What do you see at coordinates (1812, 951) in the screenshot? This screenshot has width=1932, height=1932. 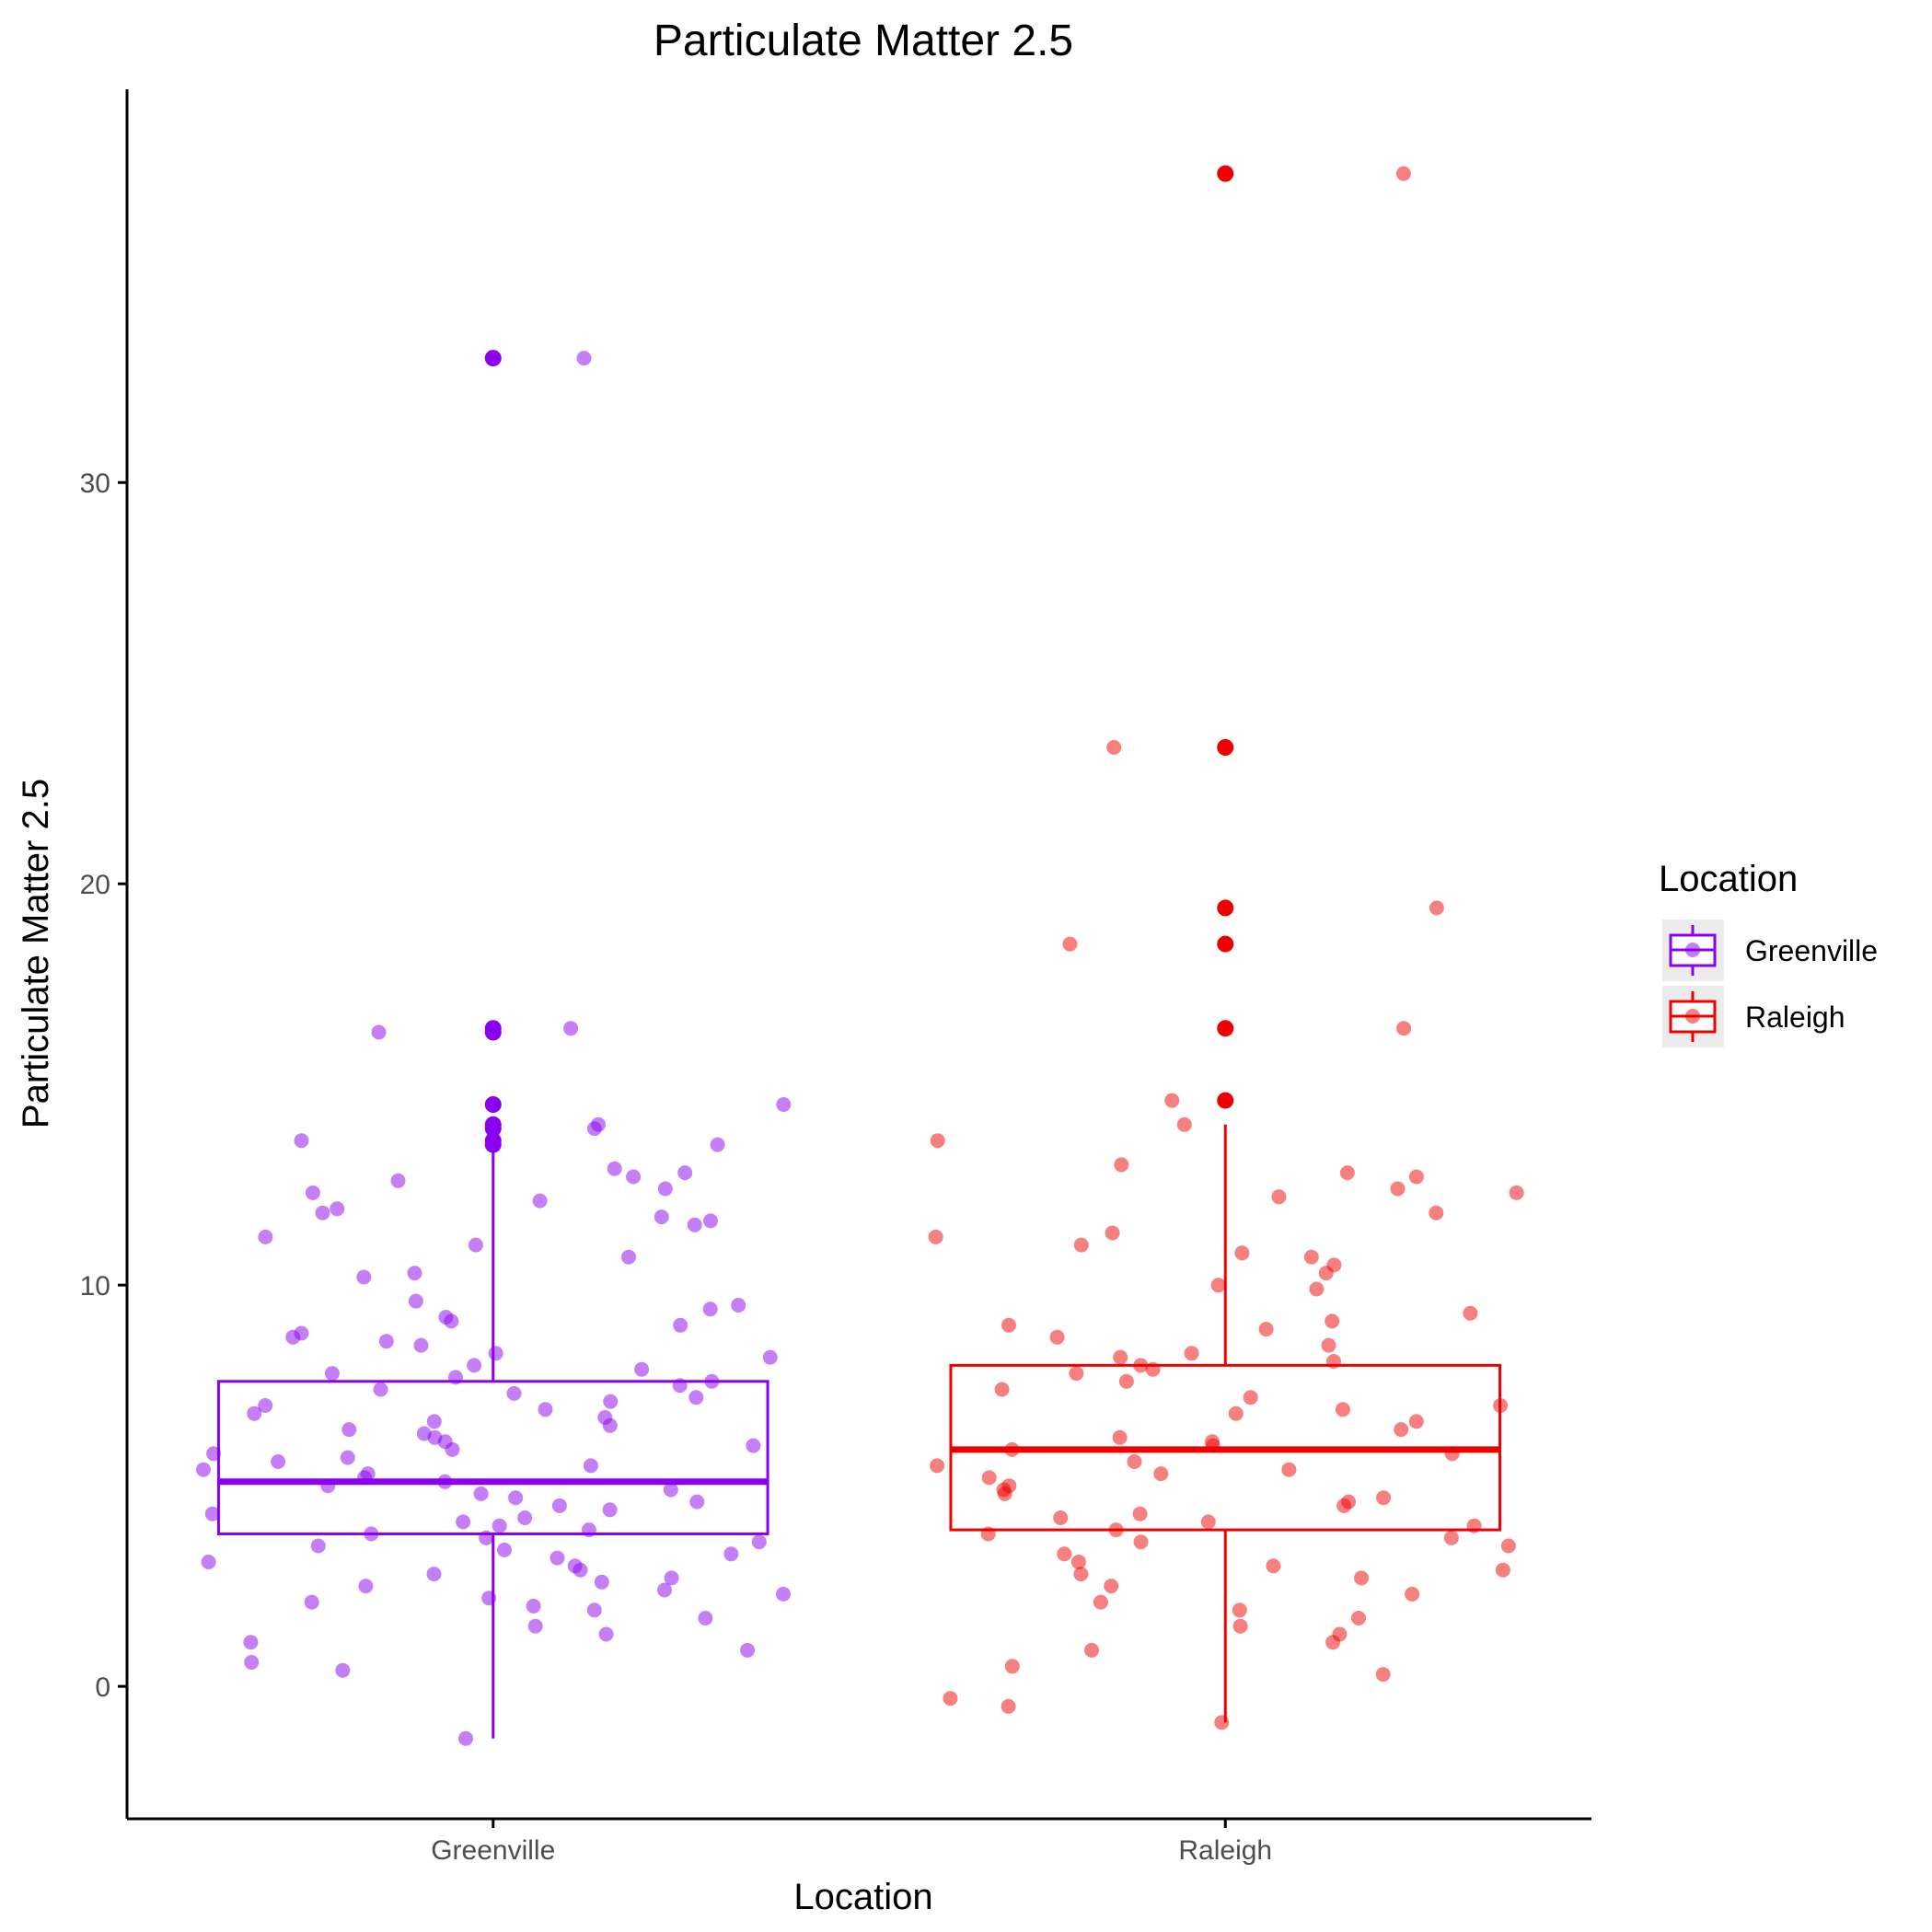 I see `legend-label: Greenville` at bounding box center [1812, 951].